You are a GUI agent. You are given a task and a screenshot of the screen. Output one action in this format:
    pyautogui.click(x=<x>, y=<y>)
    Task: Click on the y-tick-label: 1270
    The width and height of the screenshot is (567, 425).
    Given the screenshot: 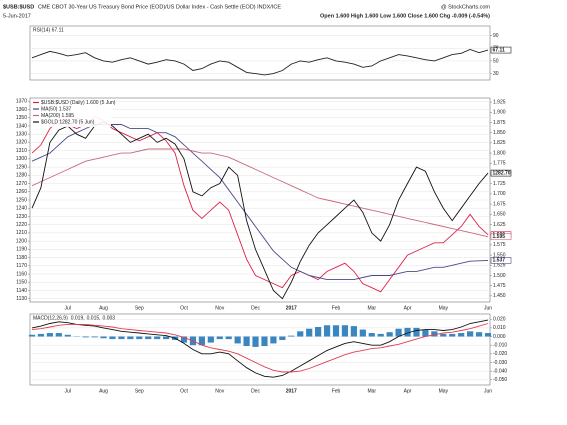 What is the action you would take?
    pyautogui.click(x=21, y=184)
    